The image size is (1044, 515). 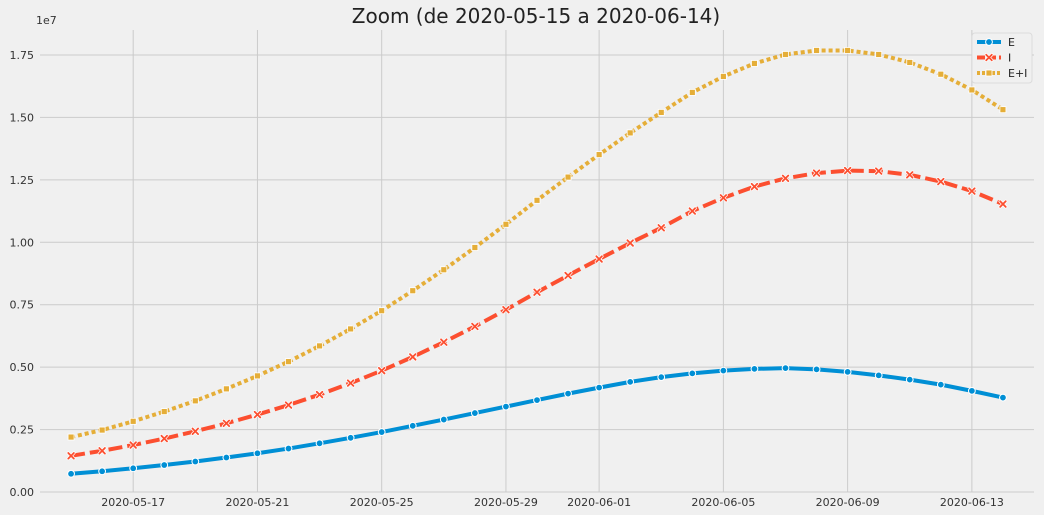 What do you see at coordinates (848, 502) in the screenshot?
I see `x-tick-label: 2020-06-09` at bounding box center [848, 502].